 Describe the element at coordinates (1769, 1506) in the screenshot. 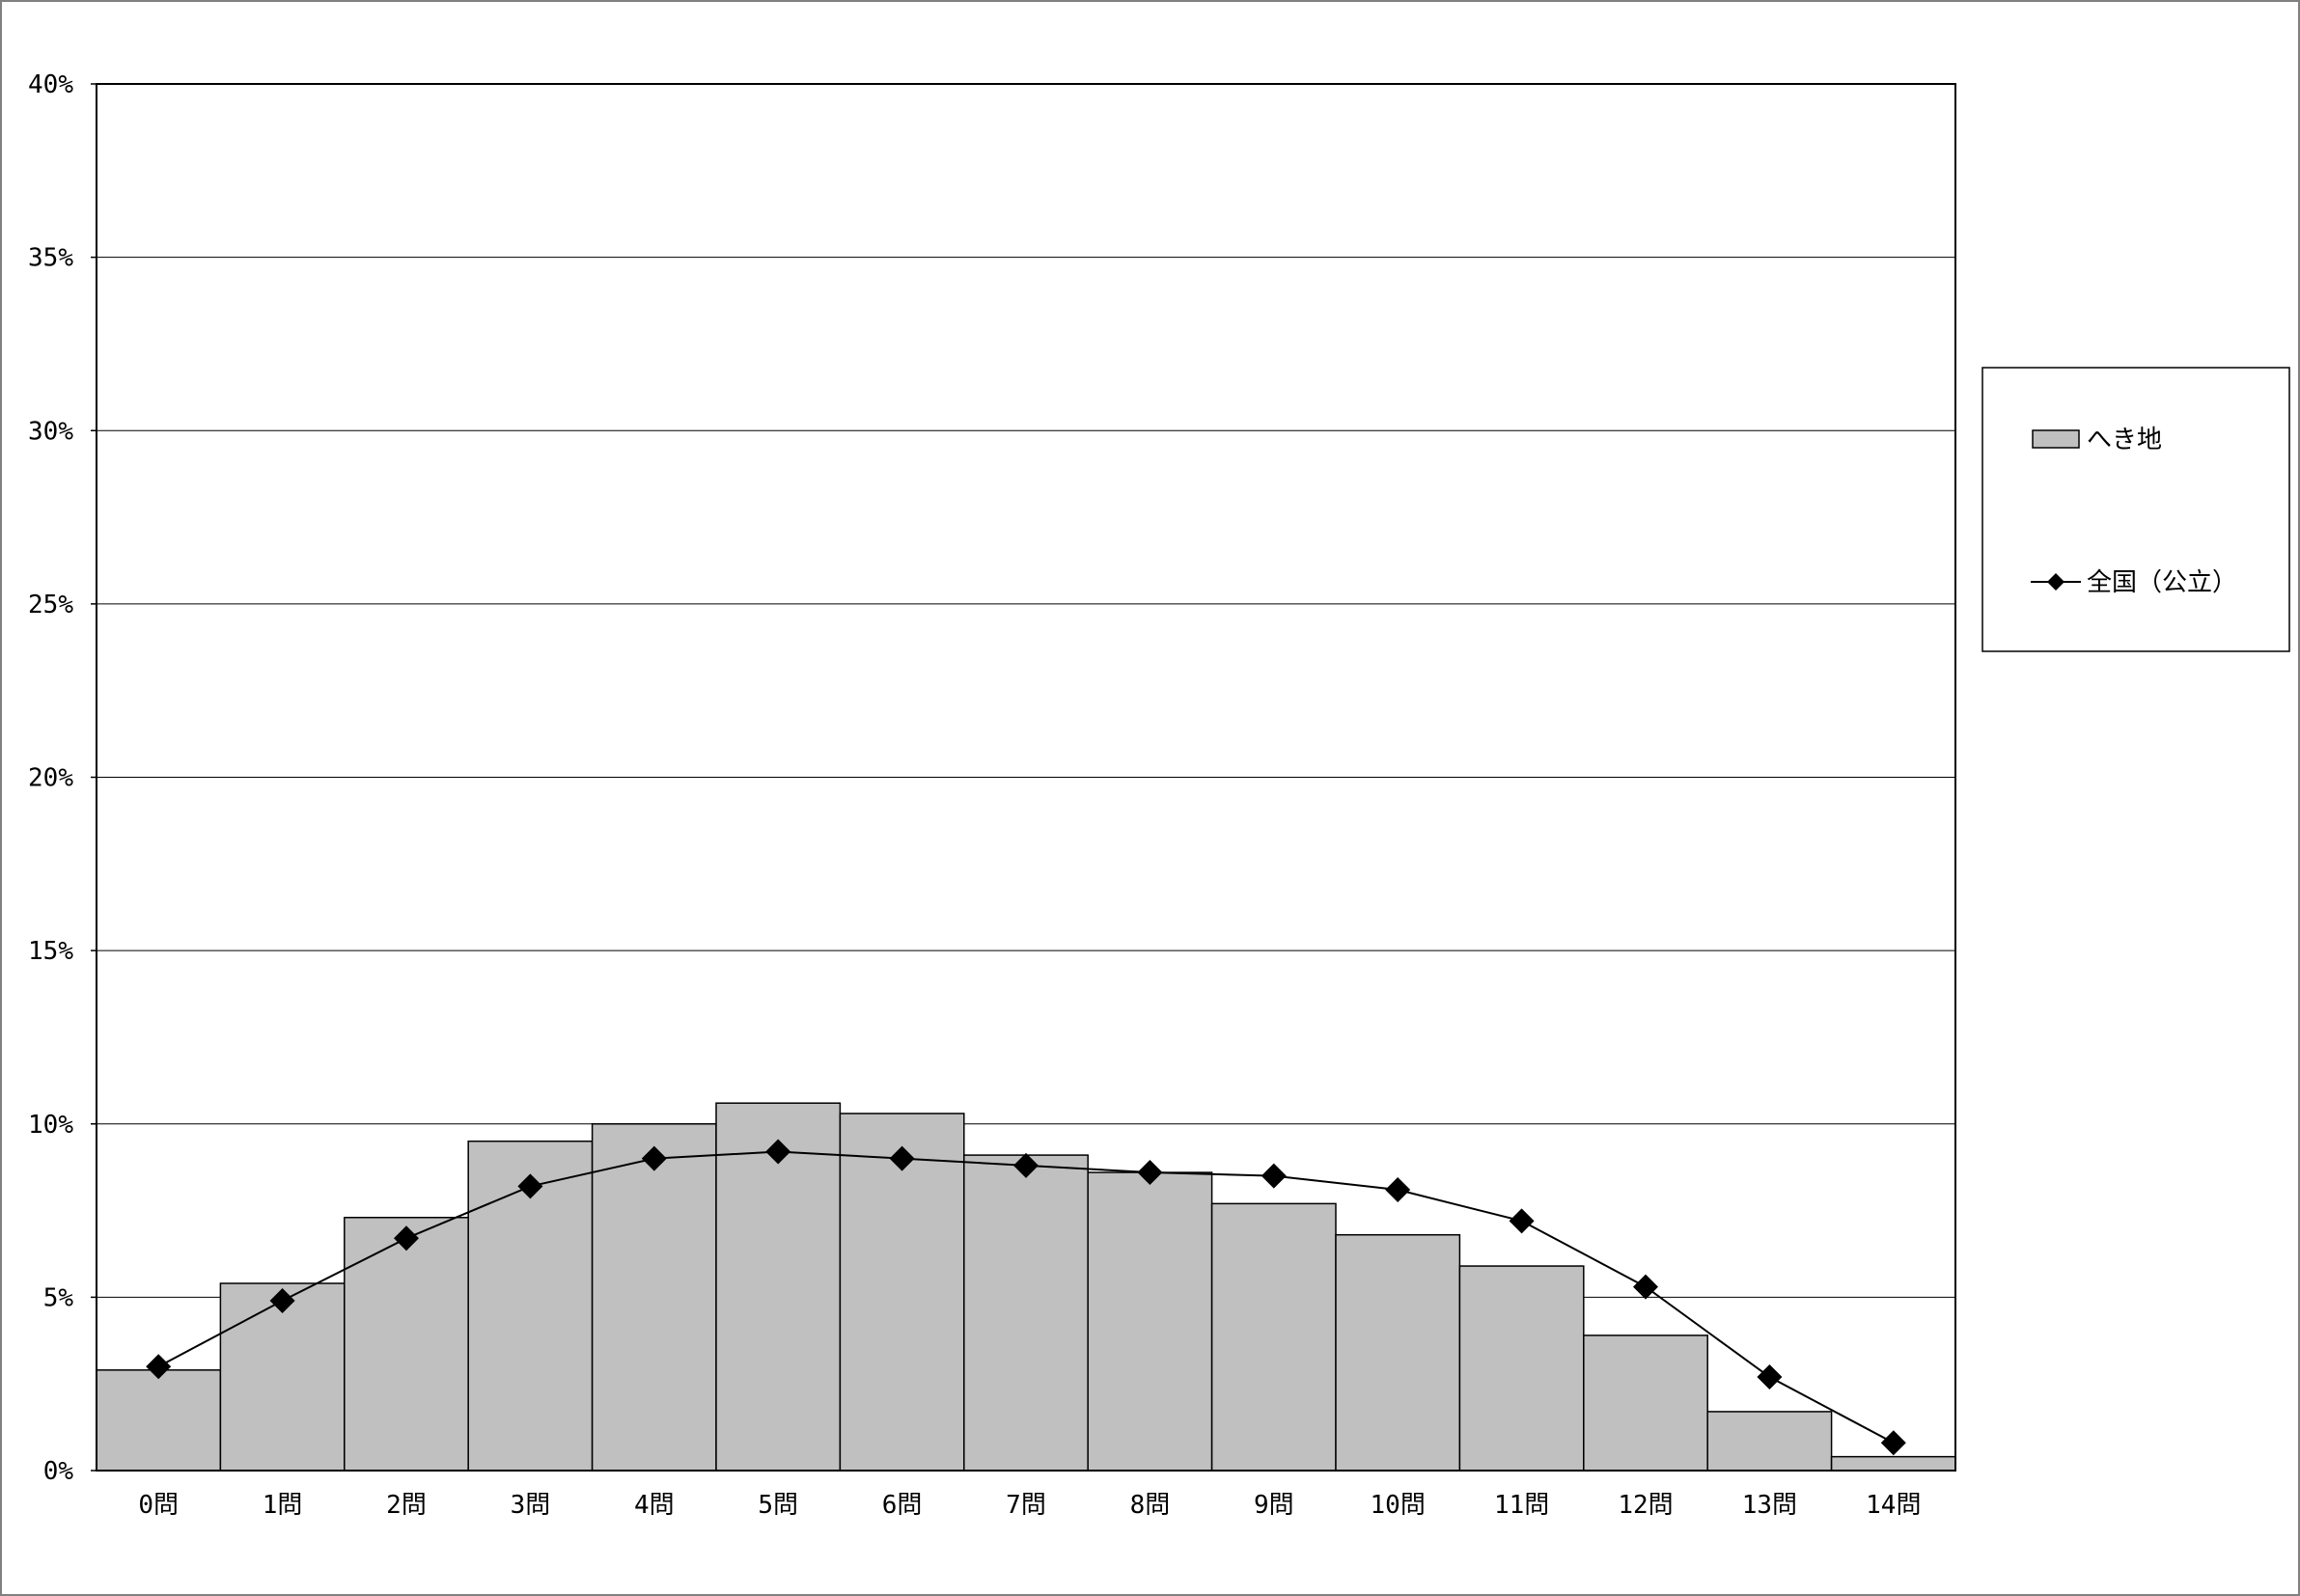

I see `x-tick-label: 13問` at that location.